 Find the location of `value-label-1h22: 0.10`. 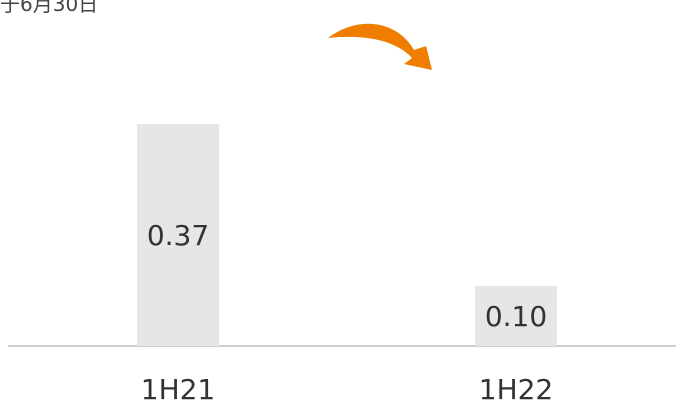

value-label-1h22: 0.10 is located at coordinates (516, 316).